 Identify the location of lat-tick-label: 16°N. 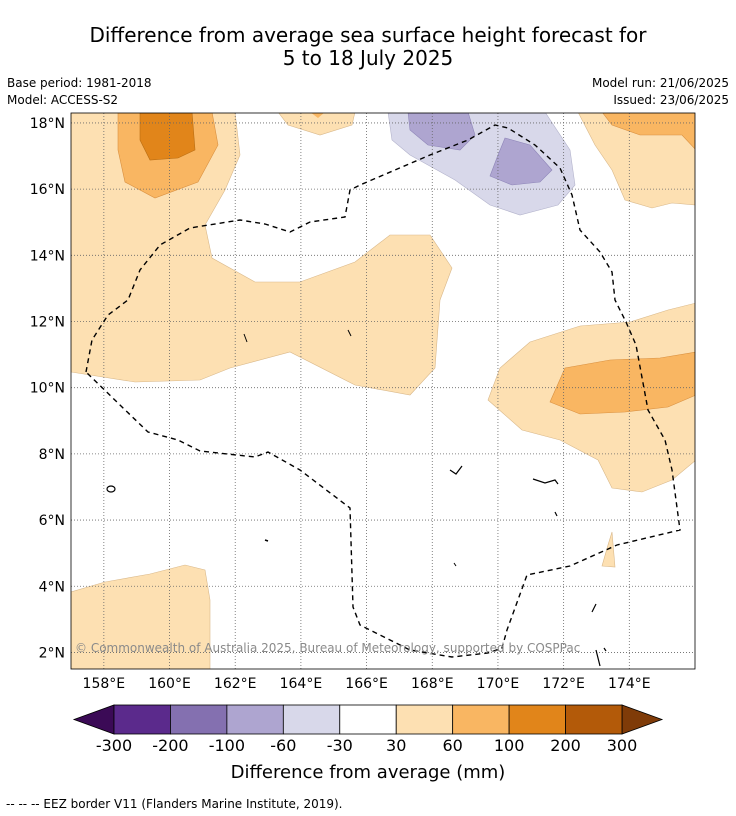
(47, 190).